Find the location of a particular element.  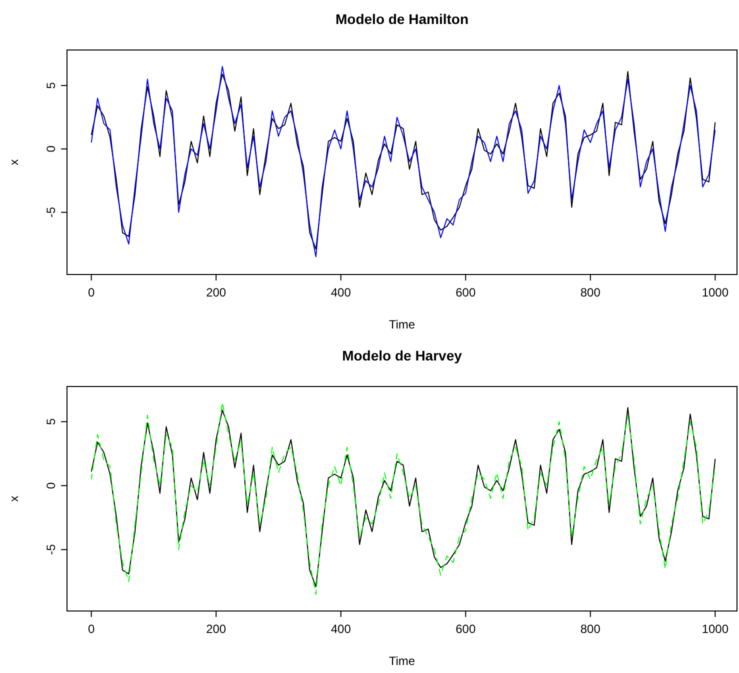

chart-title: Modelo de Hamilton is located at coordinates (402, 19).